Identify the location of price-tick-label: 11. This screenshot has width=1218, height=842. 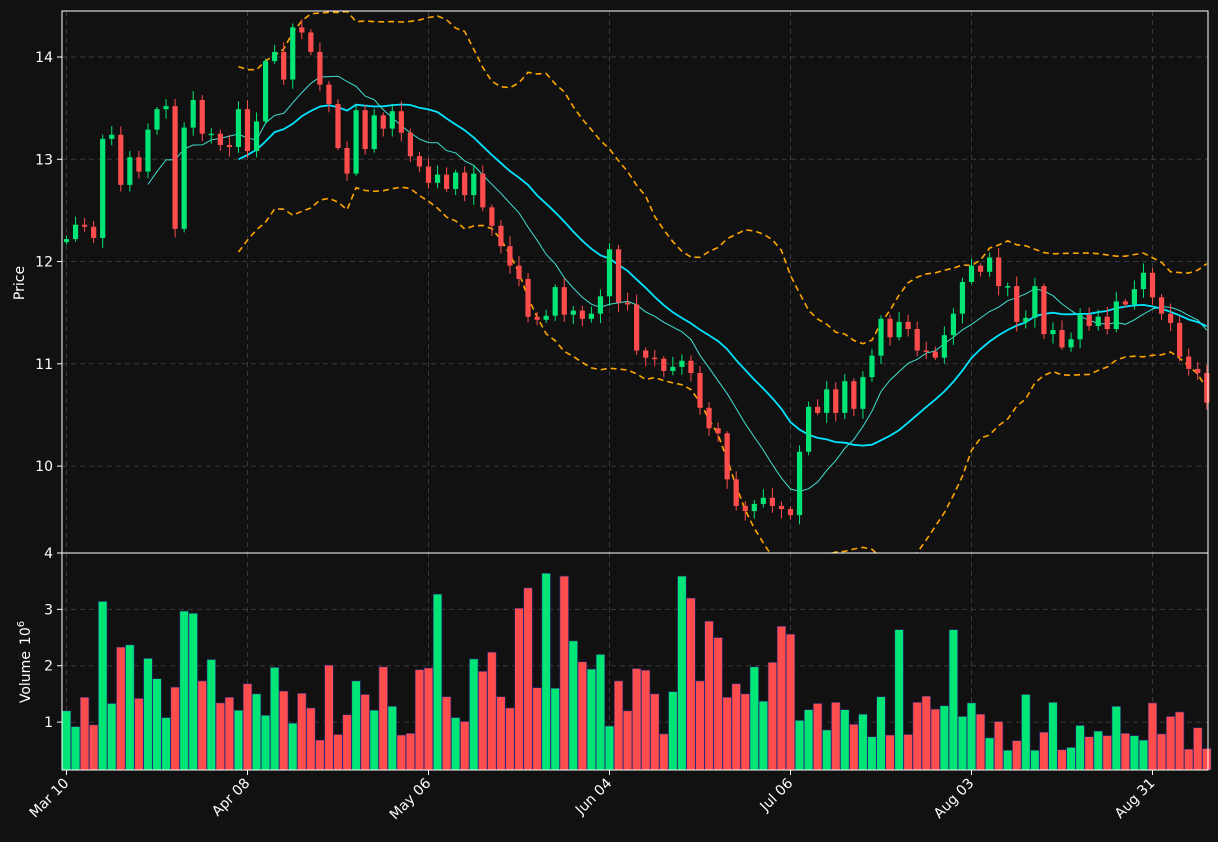
(44, 365).